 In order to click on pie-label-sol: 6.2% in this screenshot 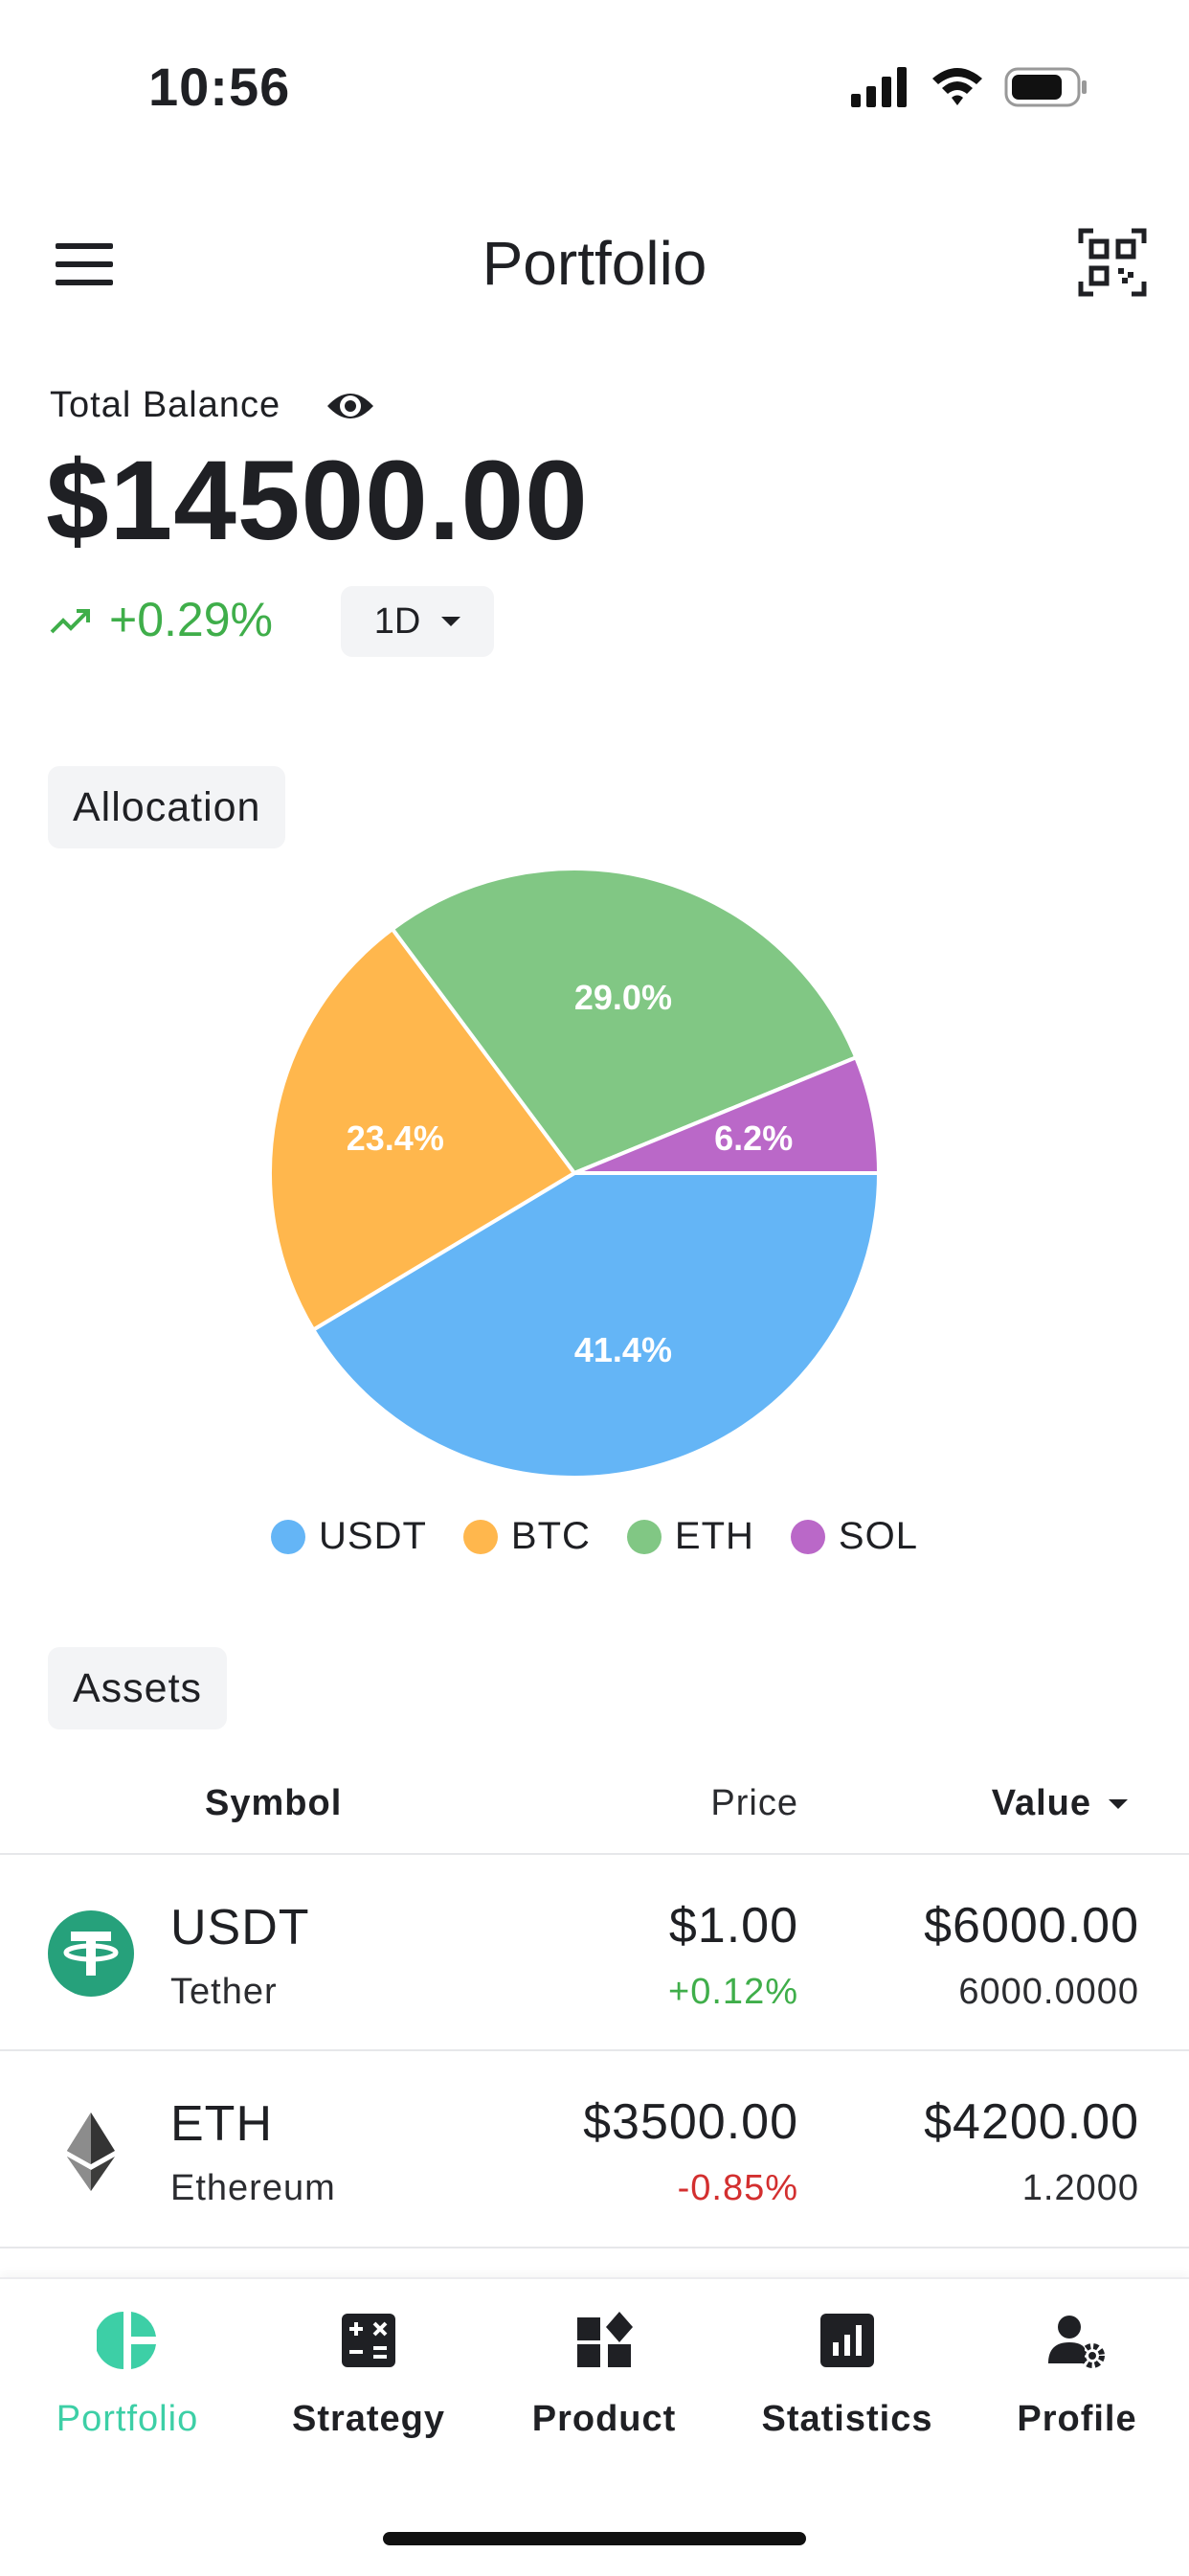, I will do `click(753, 1138)`.